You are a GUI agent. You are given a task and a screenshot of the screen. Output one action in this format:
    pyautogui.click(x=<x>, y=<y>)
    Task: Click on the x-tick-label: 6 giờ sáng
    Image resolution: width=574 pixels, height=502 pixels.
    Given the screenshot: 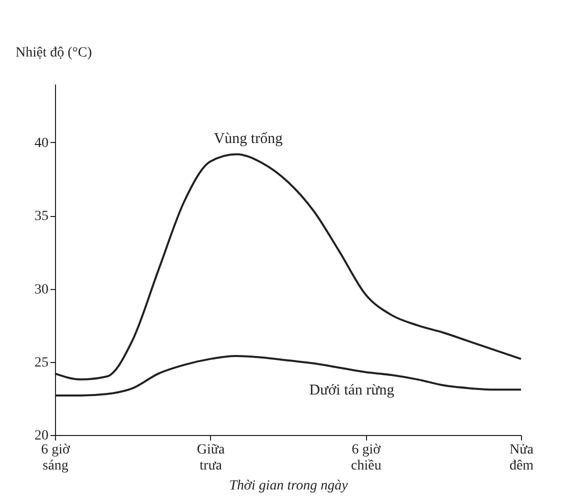 What is the action you would take?
    pyautogui.click(x=55, y=458)
    